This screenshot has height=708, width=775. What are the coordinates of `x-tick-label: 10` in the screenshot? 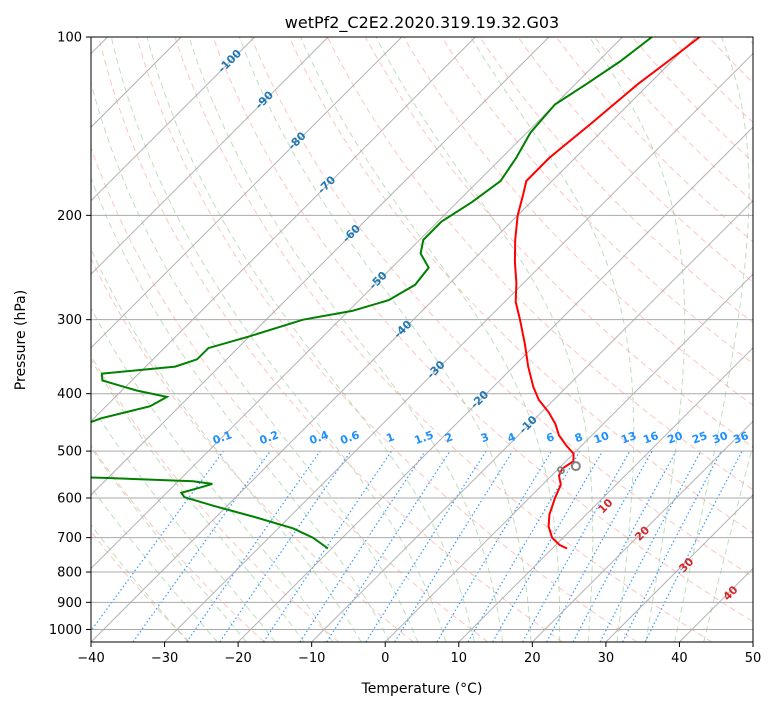 It's located at (459, 658).